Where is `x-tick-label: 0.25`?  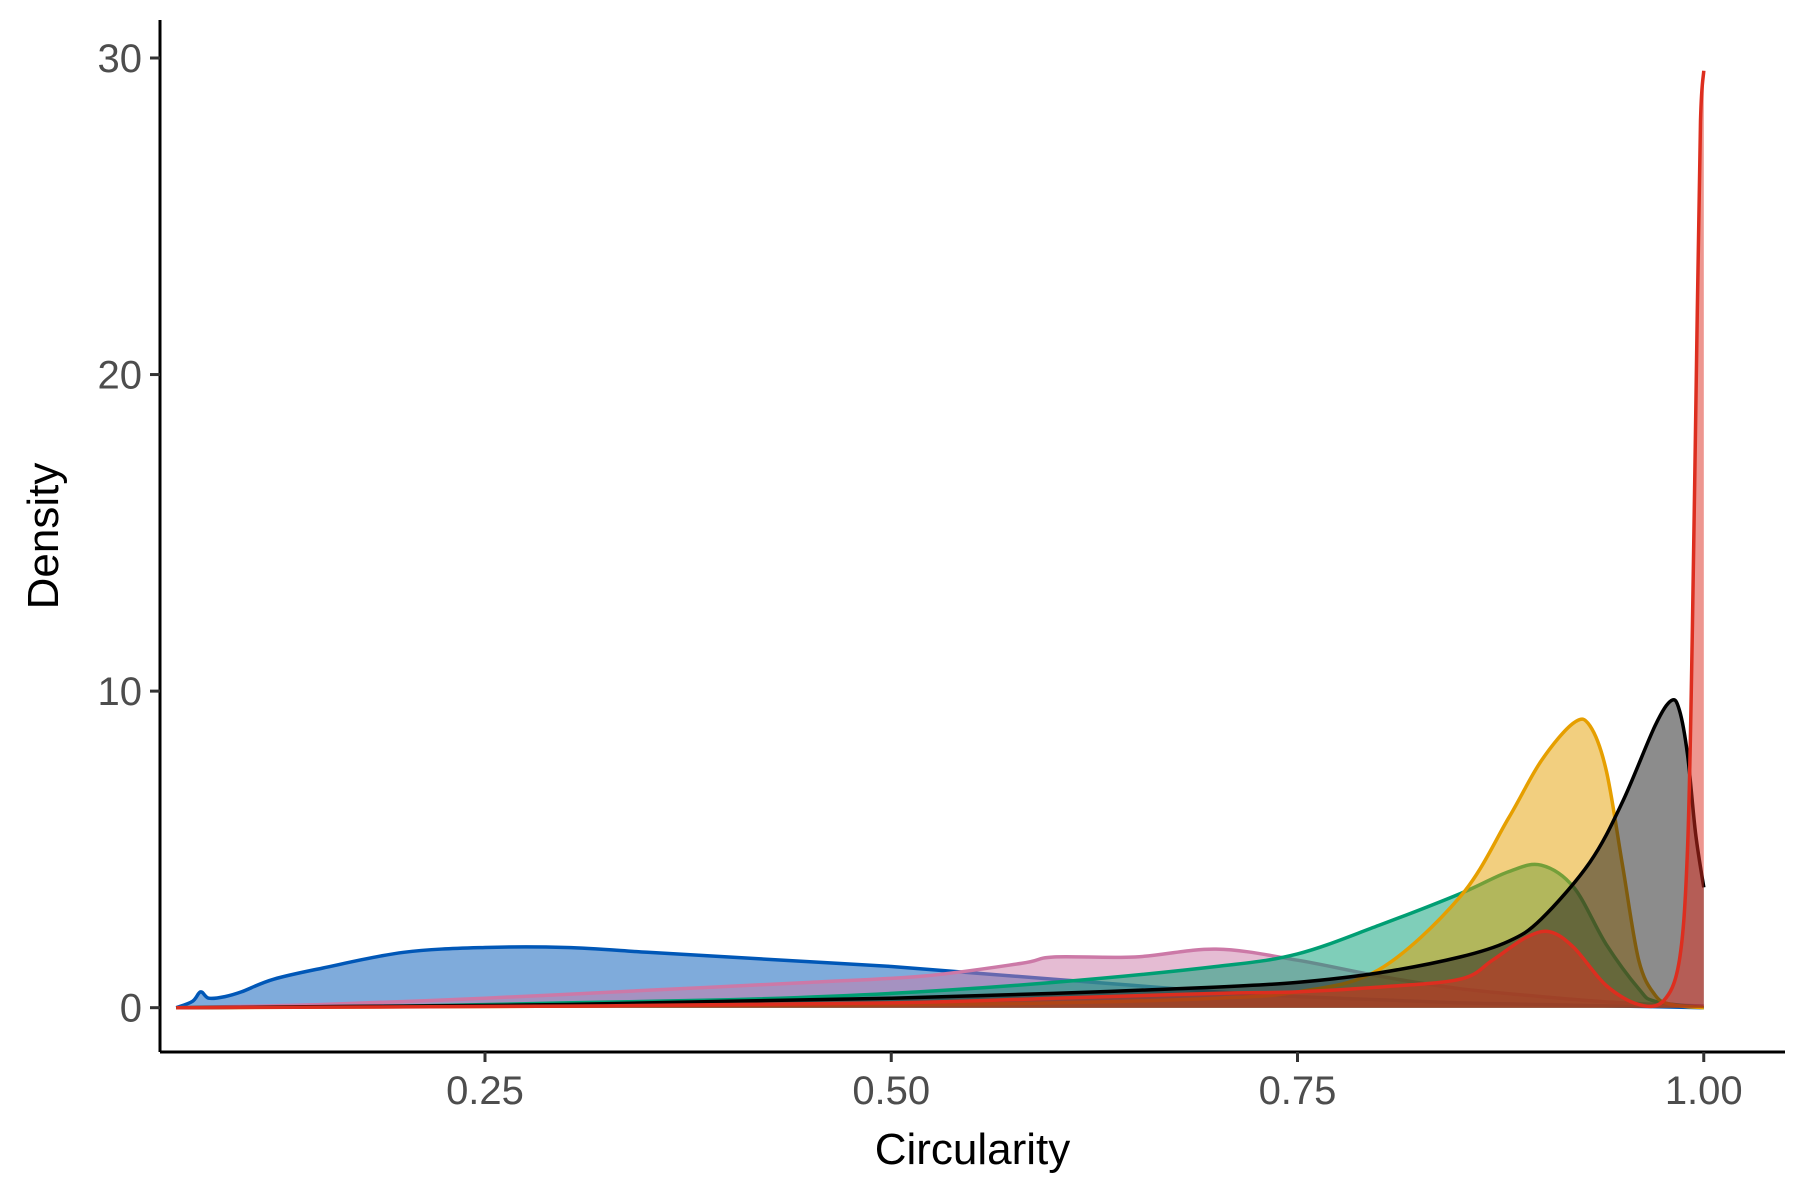
x-tick-label: 0.25 is located at coordinates (485, 1091).